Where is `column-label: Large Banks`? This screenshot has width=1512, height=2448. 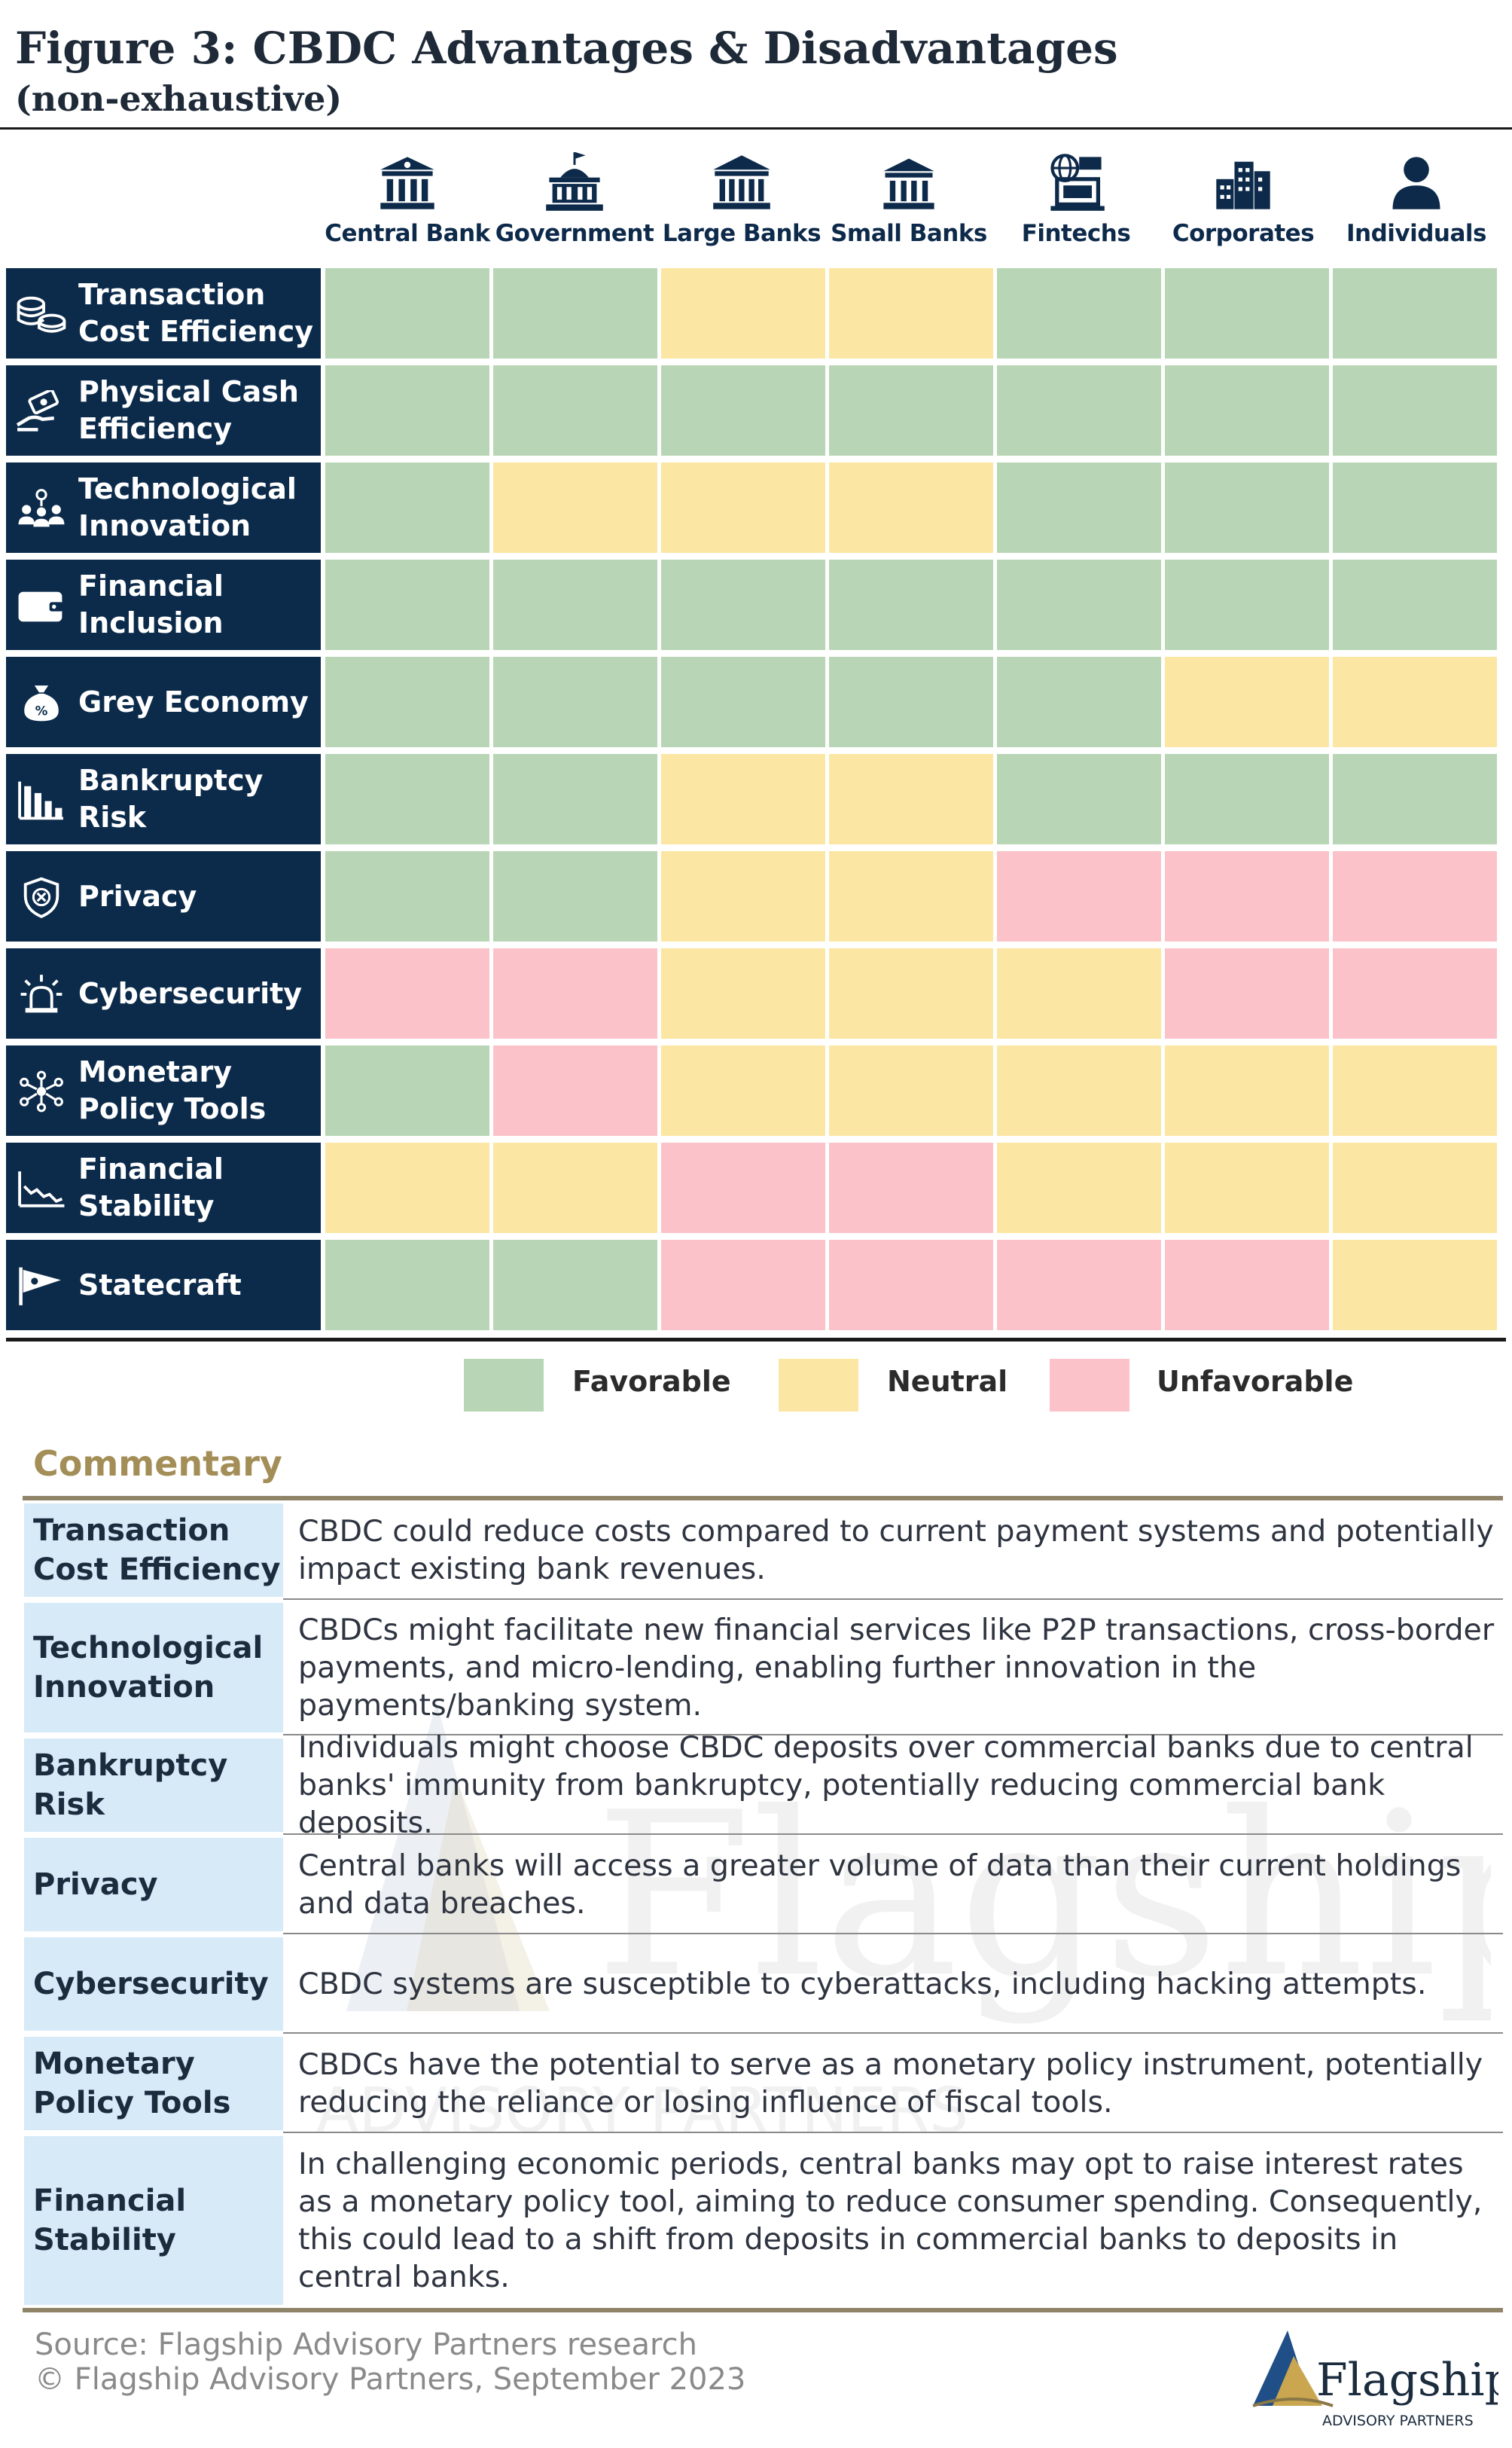 column-label: Large Banks is located at coordinates (742, 233).